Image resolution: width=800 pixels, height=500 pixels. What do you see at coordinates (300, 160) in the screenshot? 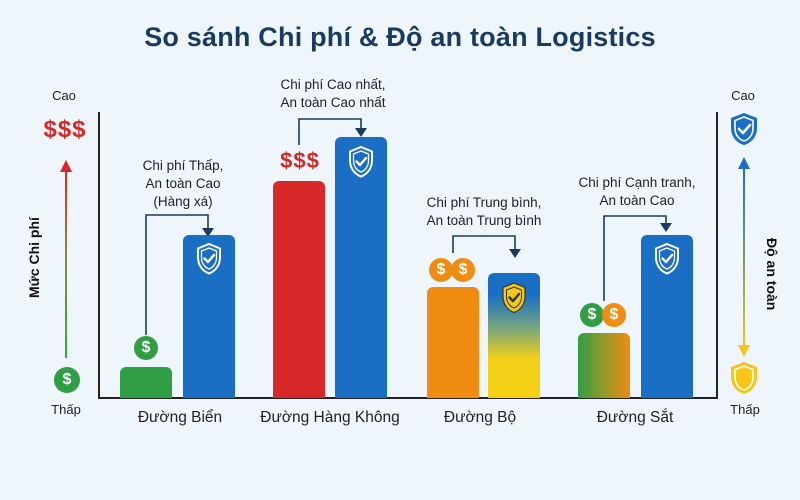
I see `cost-dollar-icon: $$$` at bounding box center [300, 160].